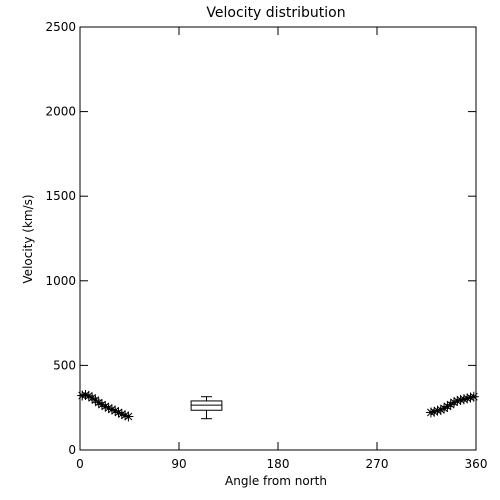 This screenshot has height=500, width=500. Describe the element at coordinates (178, 464) in the screenshot. I see `x-tick-label: 90` at that location.